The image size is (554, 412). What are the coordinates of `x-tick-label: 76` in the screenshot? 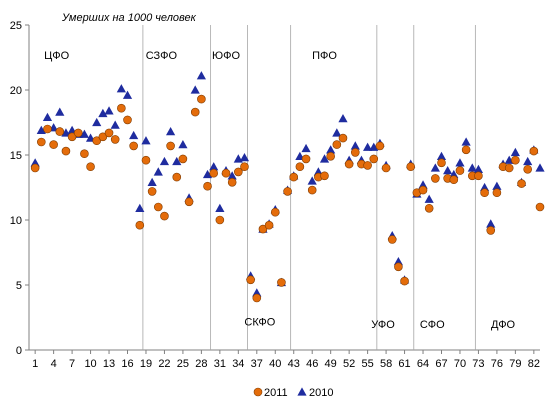 It's located at (497, 364).